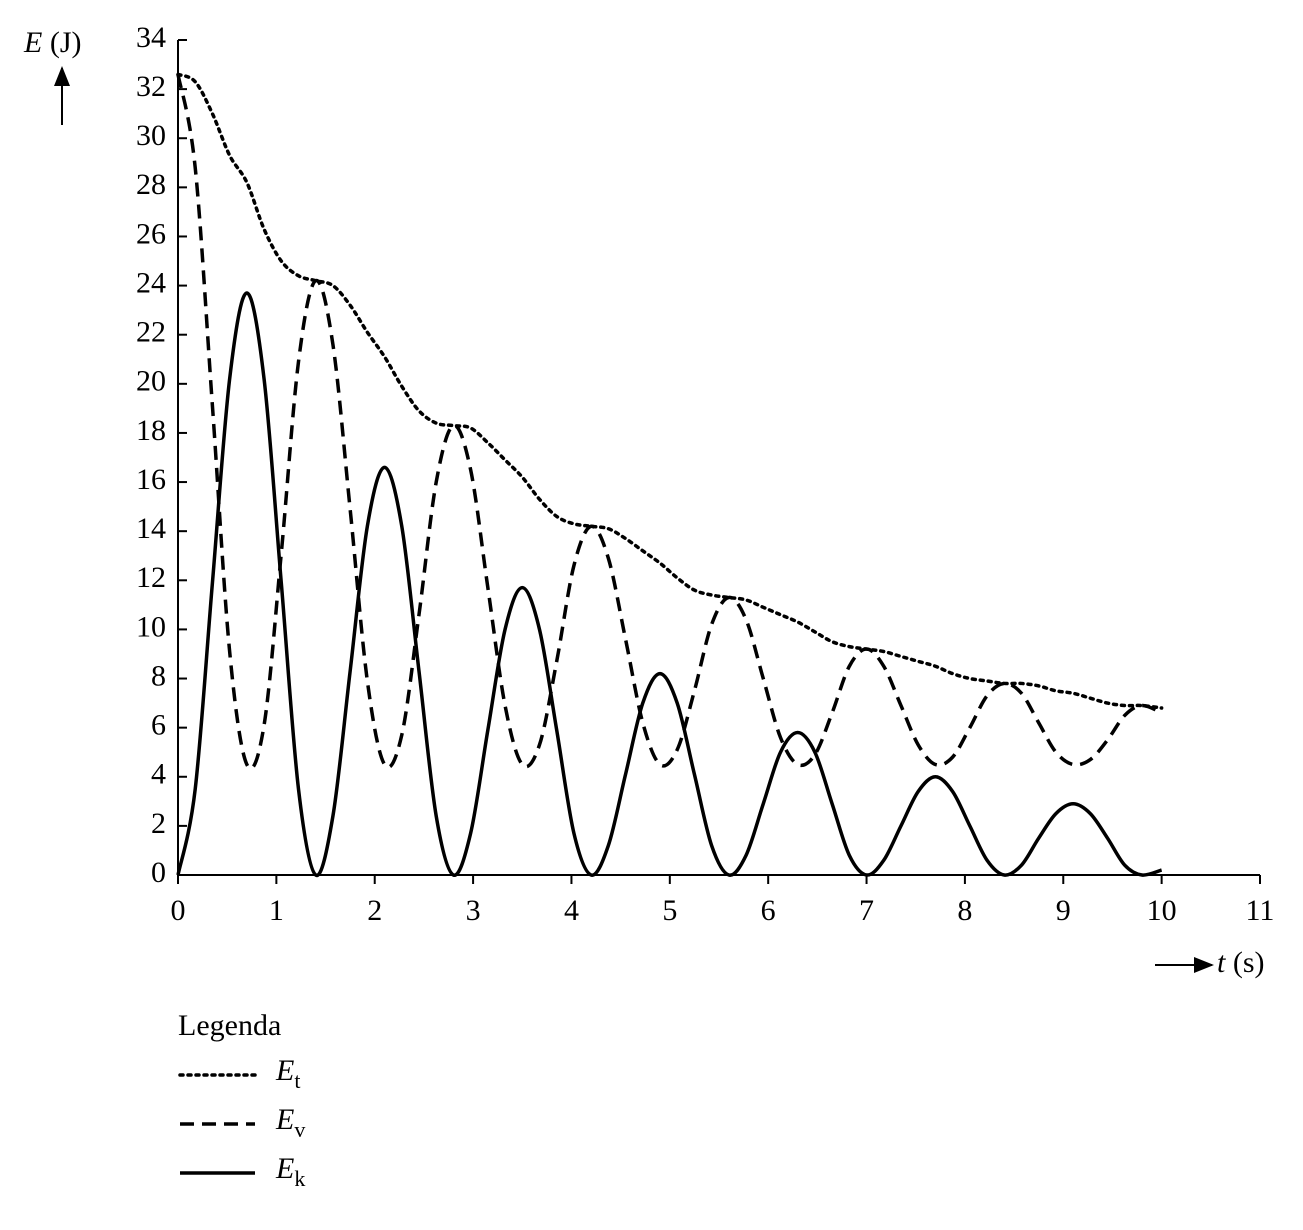 This screenshot has height=1230, width=1303. I want to click on x-tick-label: 6, so click(768, 910).